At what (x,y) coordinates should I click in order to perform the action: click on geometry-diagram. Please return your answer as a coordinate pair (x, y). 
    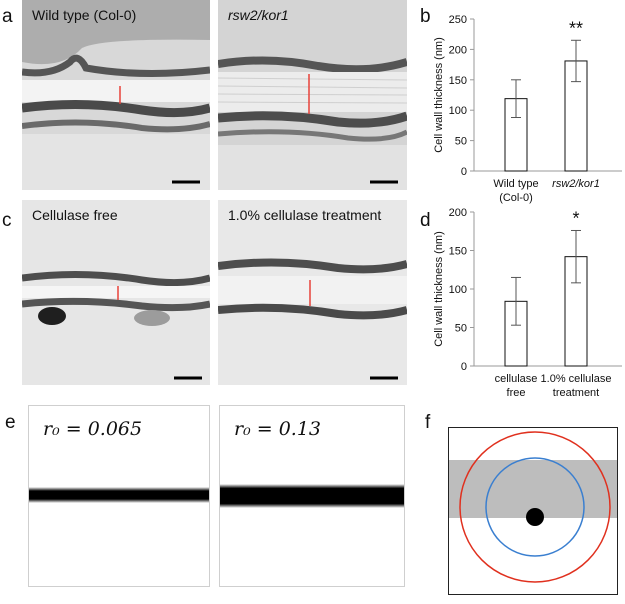
    Looking at the image, I should click on (533, 511).